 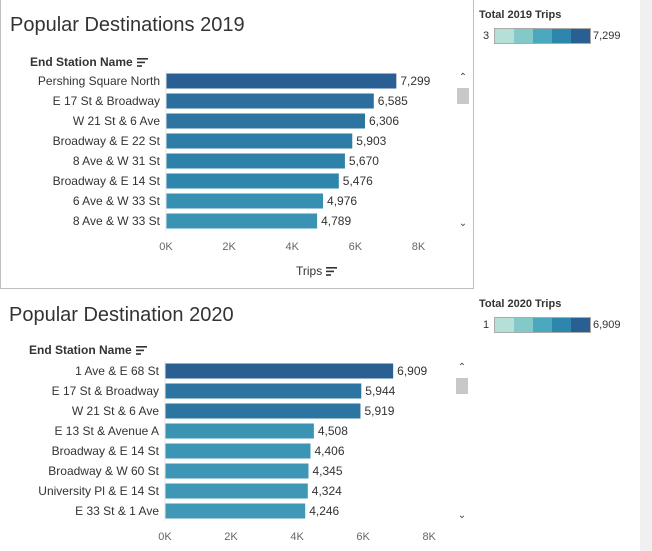 I want to click on data-label: 4,976, so click(x=342, y=201).